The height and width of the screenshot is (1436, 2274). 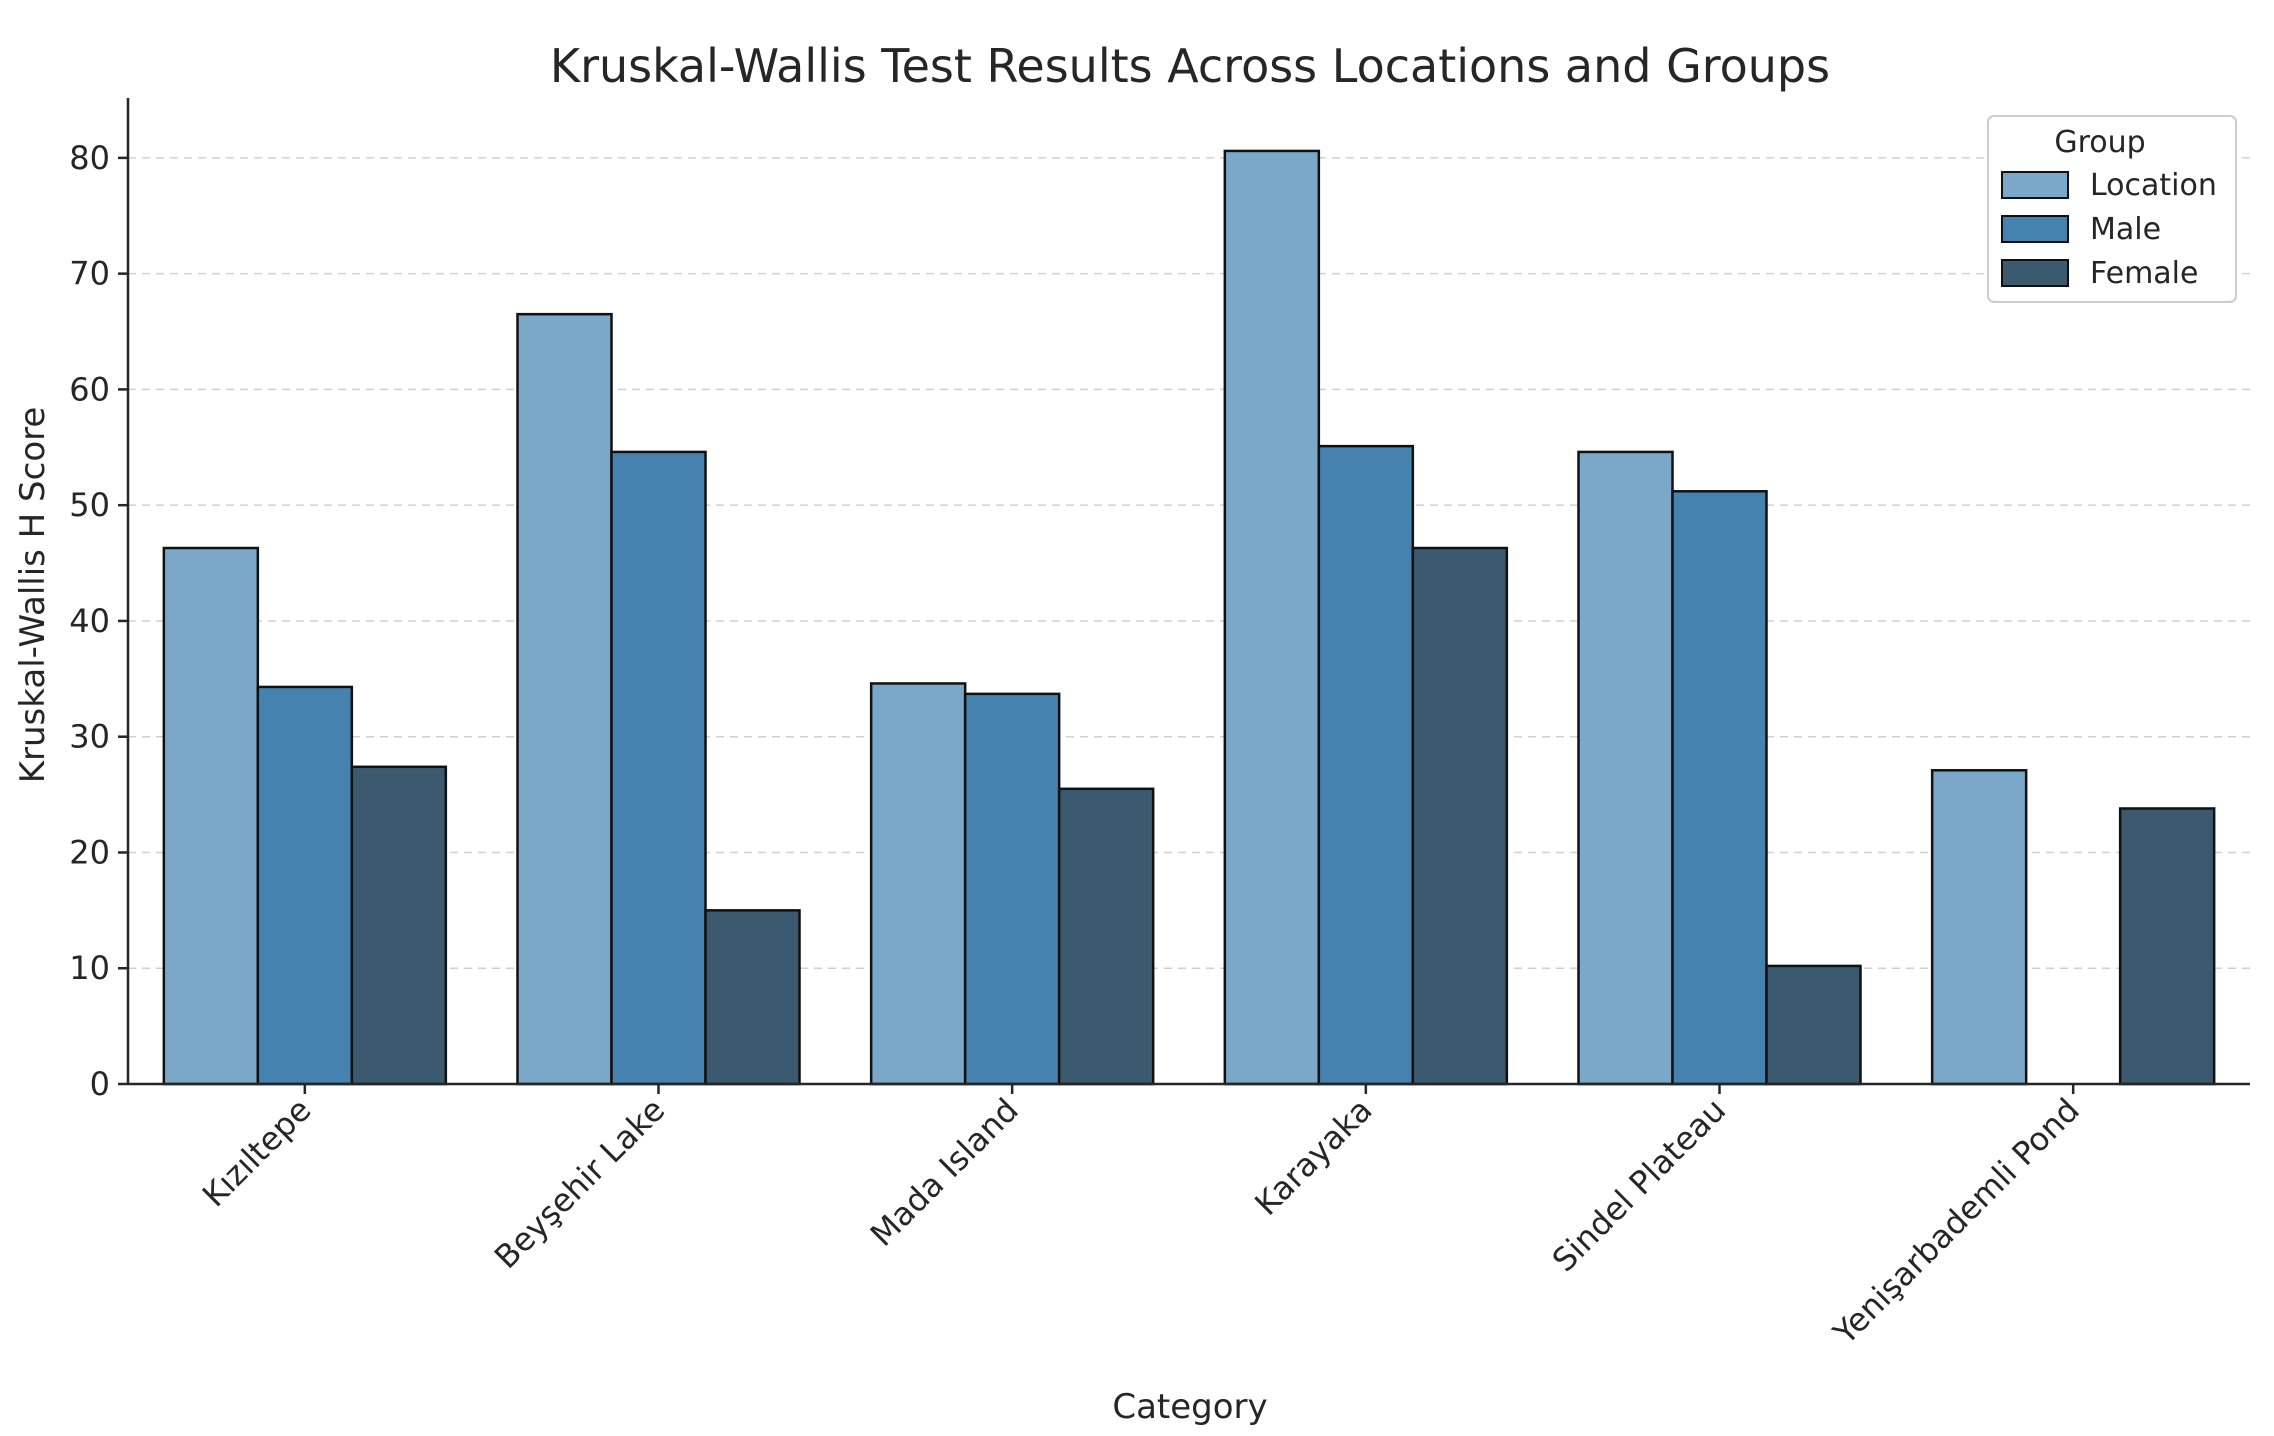 What do you see at coordinates (2035, 185) in the screenshot?
I see `legend-swatch-location` at bounding box center [2035, 185].